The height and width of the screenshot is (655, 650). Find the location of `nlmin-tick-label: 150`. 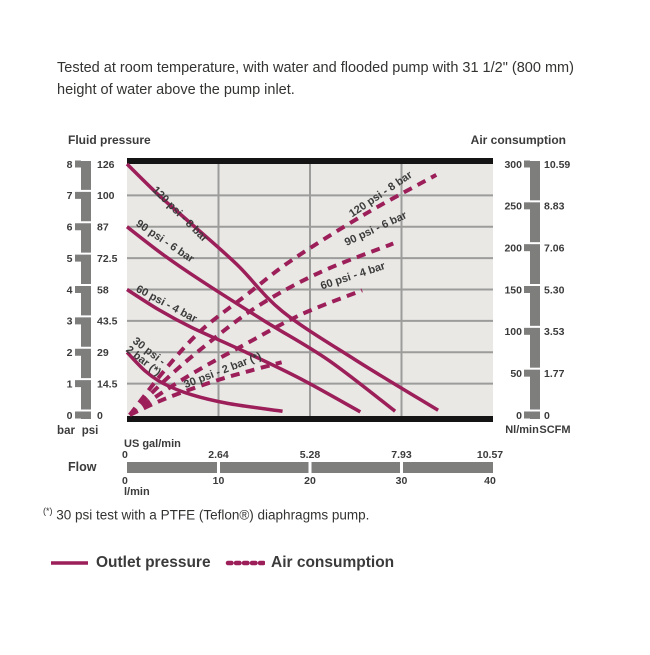

nlmin-tick-label: 150 is located at coordinates (513, 290).